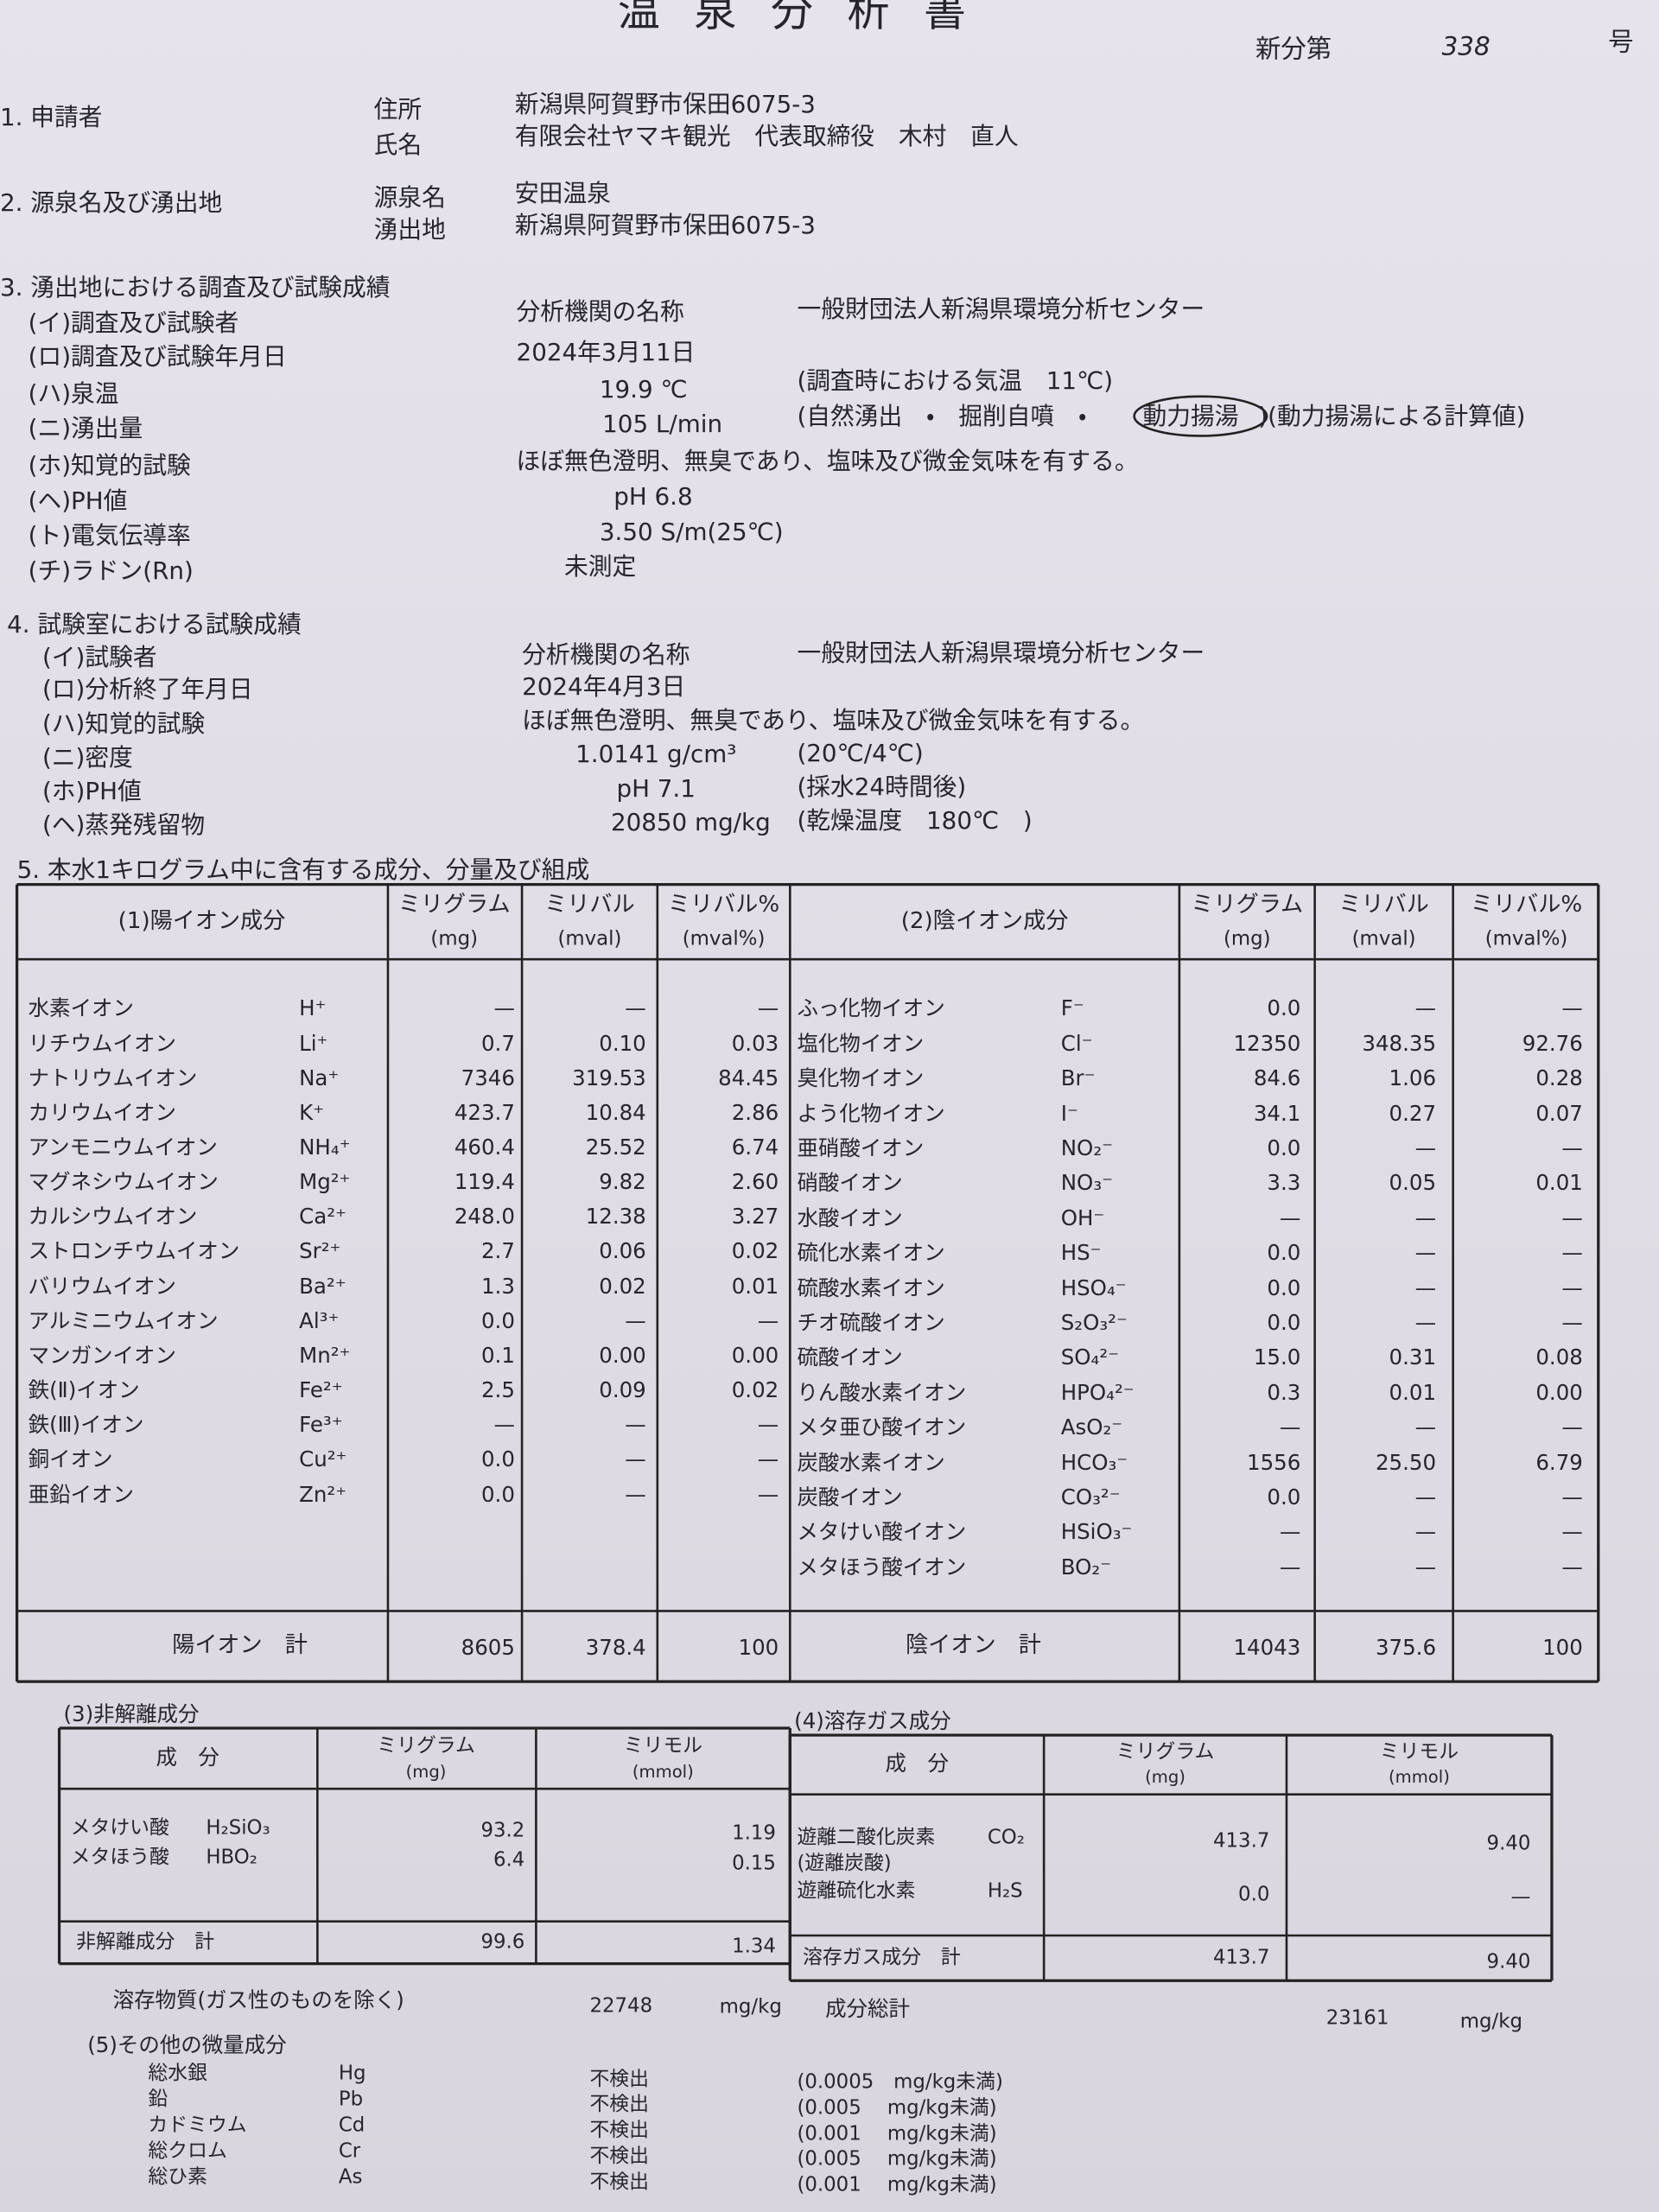  Describe the element at coordinates (1096, 1532) in the screenshot. I see `ion-formula: HSiO₃⁻` at that location.